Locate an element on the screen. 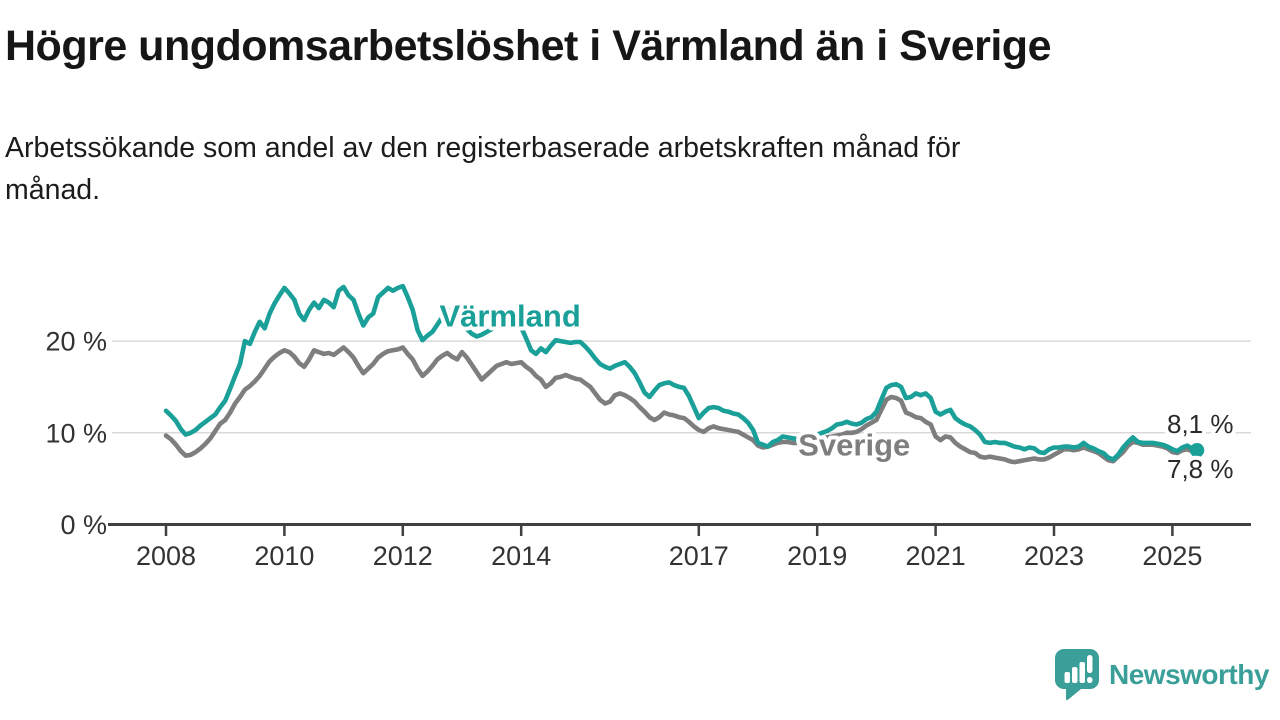 The image size is (1280, 720). x-axis-label: 2017 is located at coordinates (699, 556).